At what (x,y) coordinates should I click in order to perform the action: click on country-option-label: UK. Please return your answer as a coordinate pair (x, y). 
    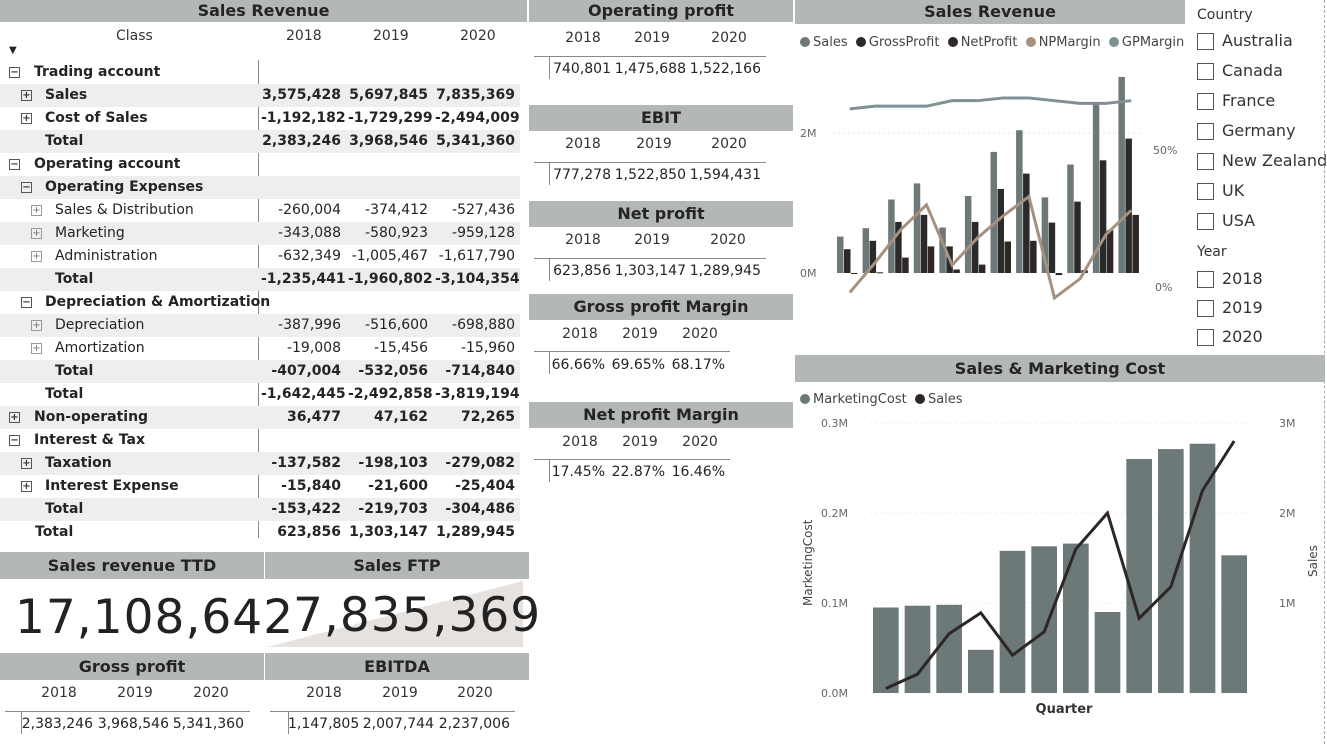
    Looking at the image, I should click on (1233, 190).